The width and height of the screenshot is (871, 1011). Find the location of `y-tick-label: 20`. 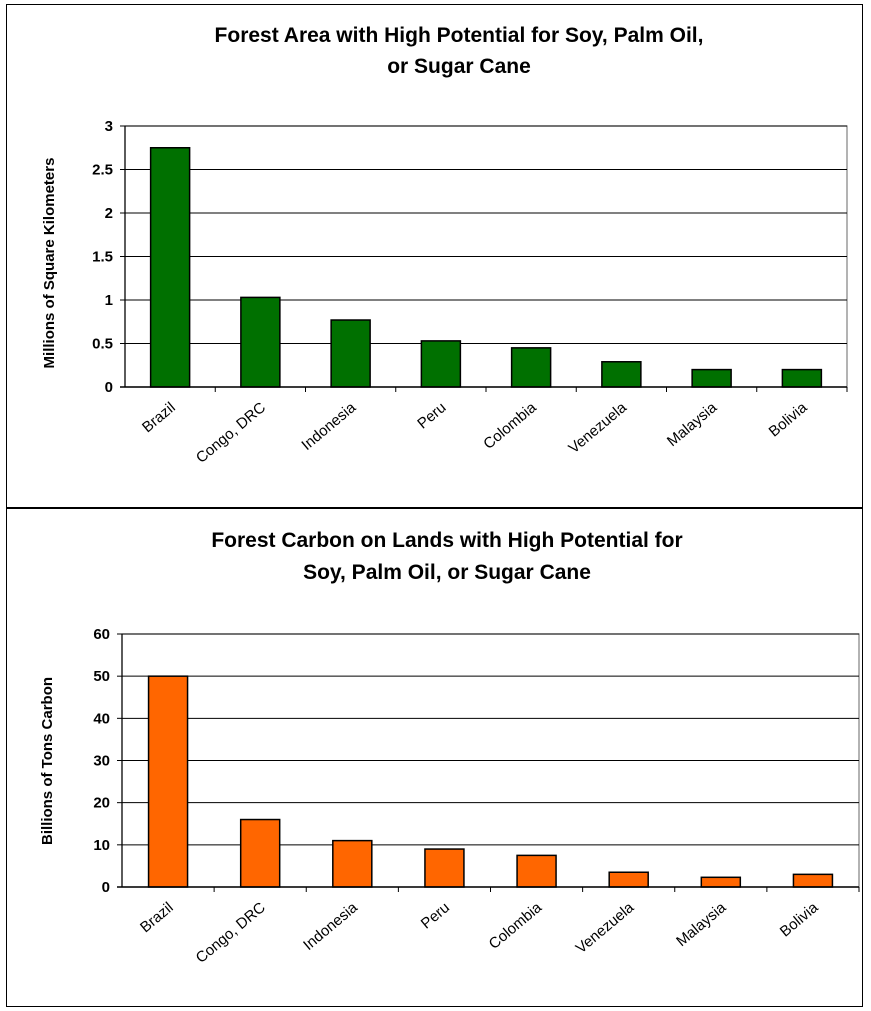

y-tick-label: 20 is located at coordinates (101, 803).